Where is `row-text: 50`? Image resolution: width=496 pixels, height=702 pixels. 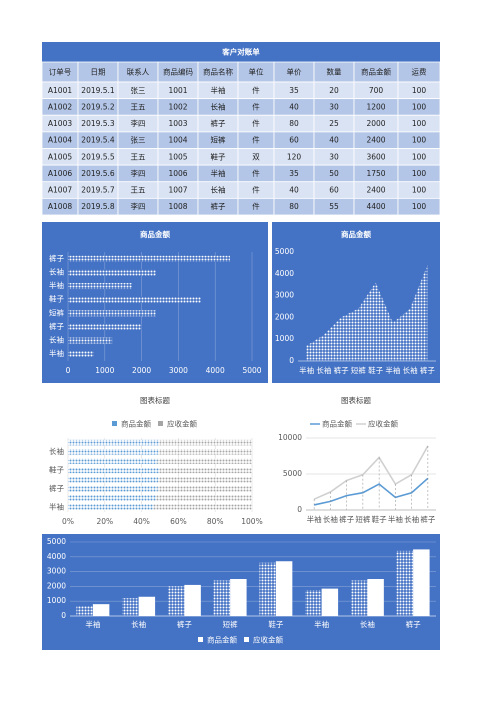 row-text: 50 is located at coordinates (334, 173).